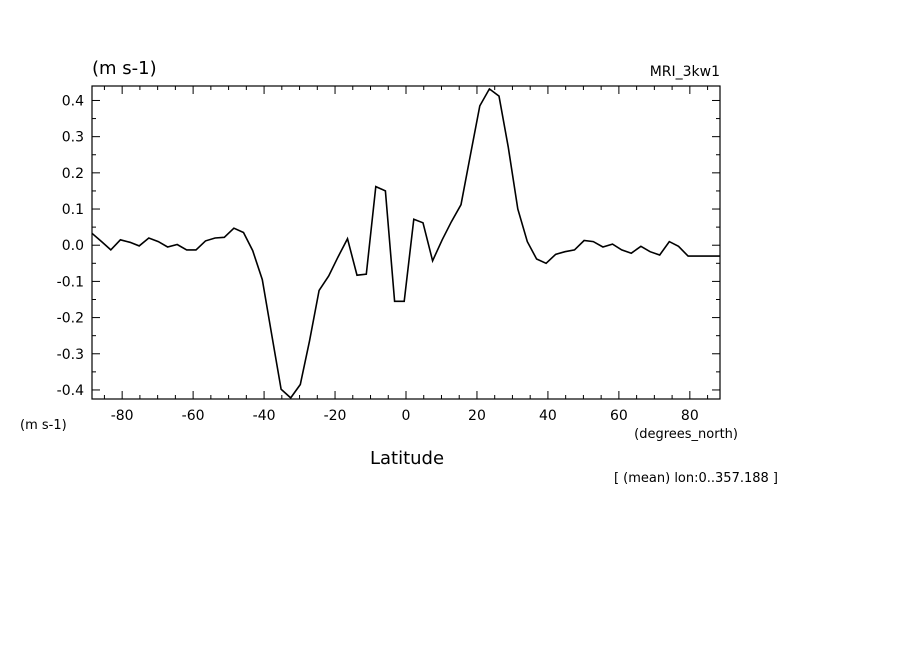  Describe the element at coordinates (73, 101) in the screenshot. I see `y-tick-label: 0.4` at that location.